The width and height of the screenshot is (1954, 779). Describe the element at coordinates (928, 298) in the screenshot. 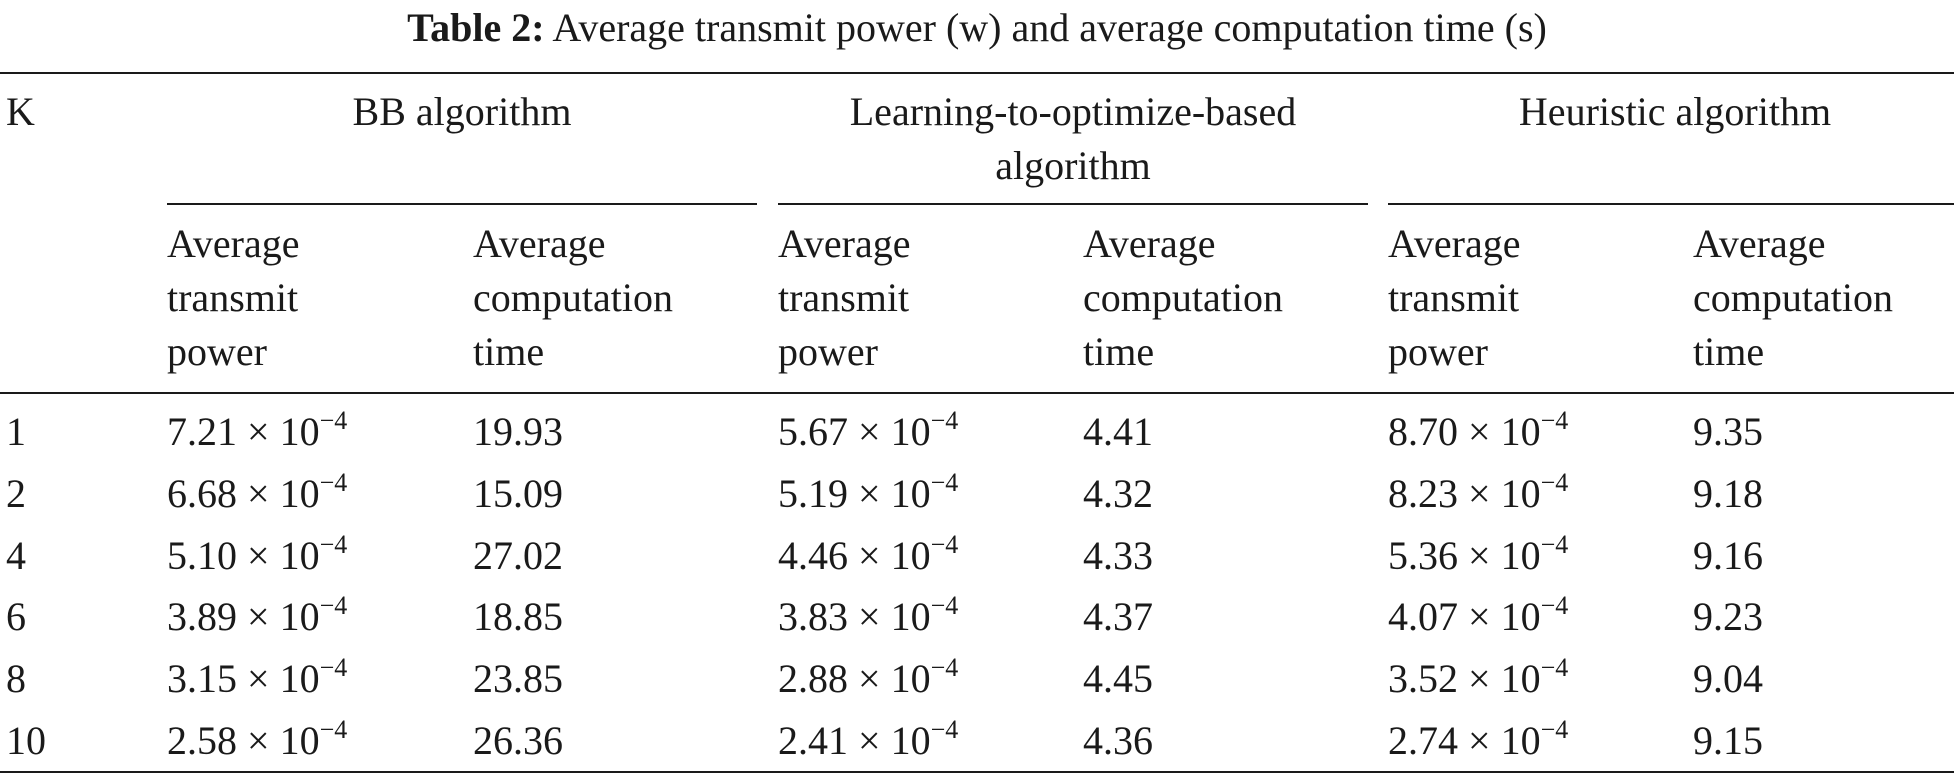

I see `subheader-l2o-power: Average transmit power` at that location.